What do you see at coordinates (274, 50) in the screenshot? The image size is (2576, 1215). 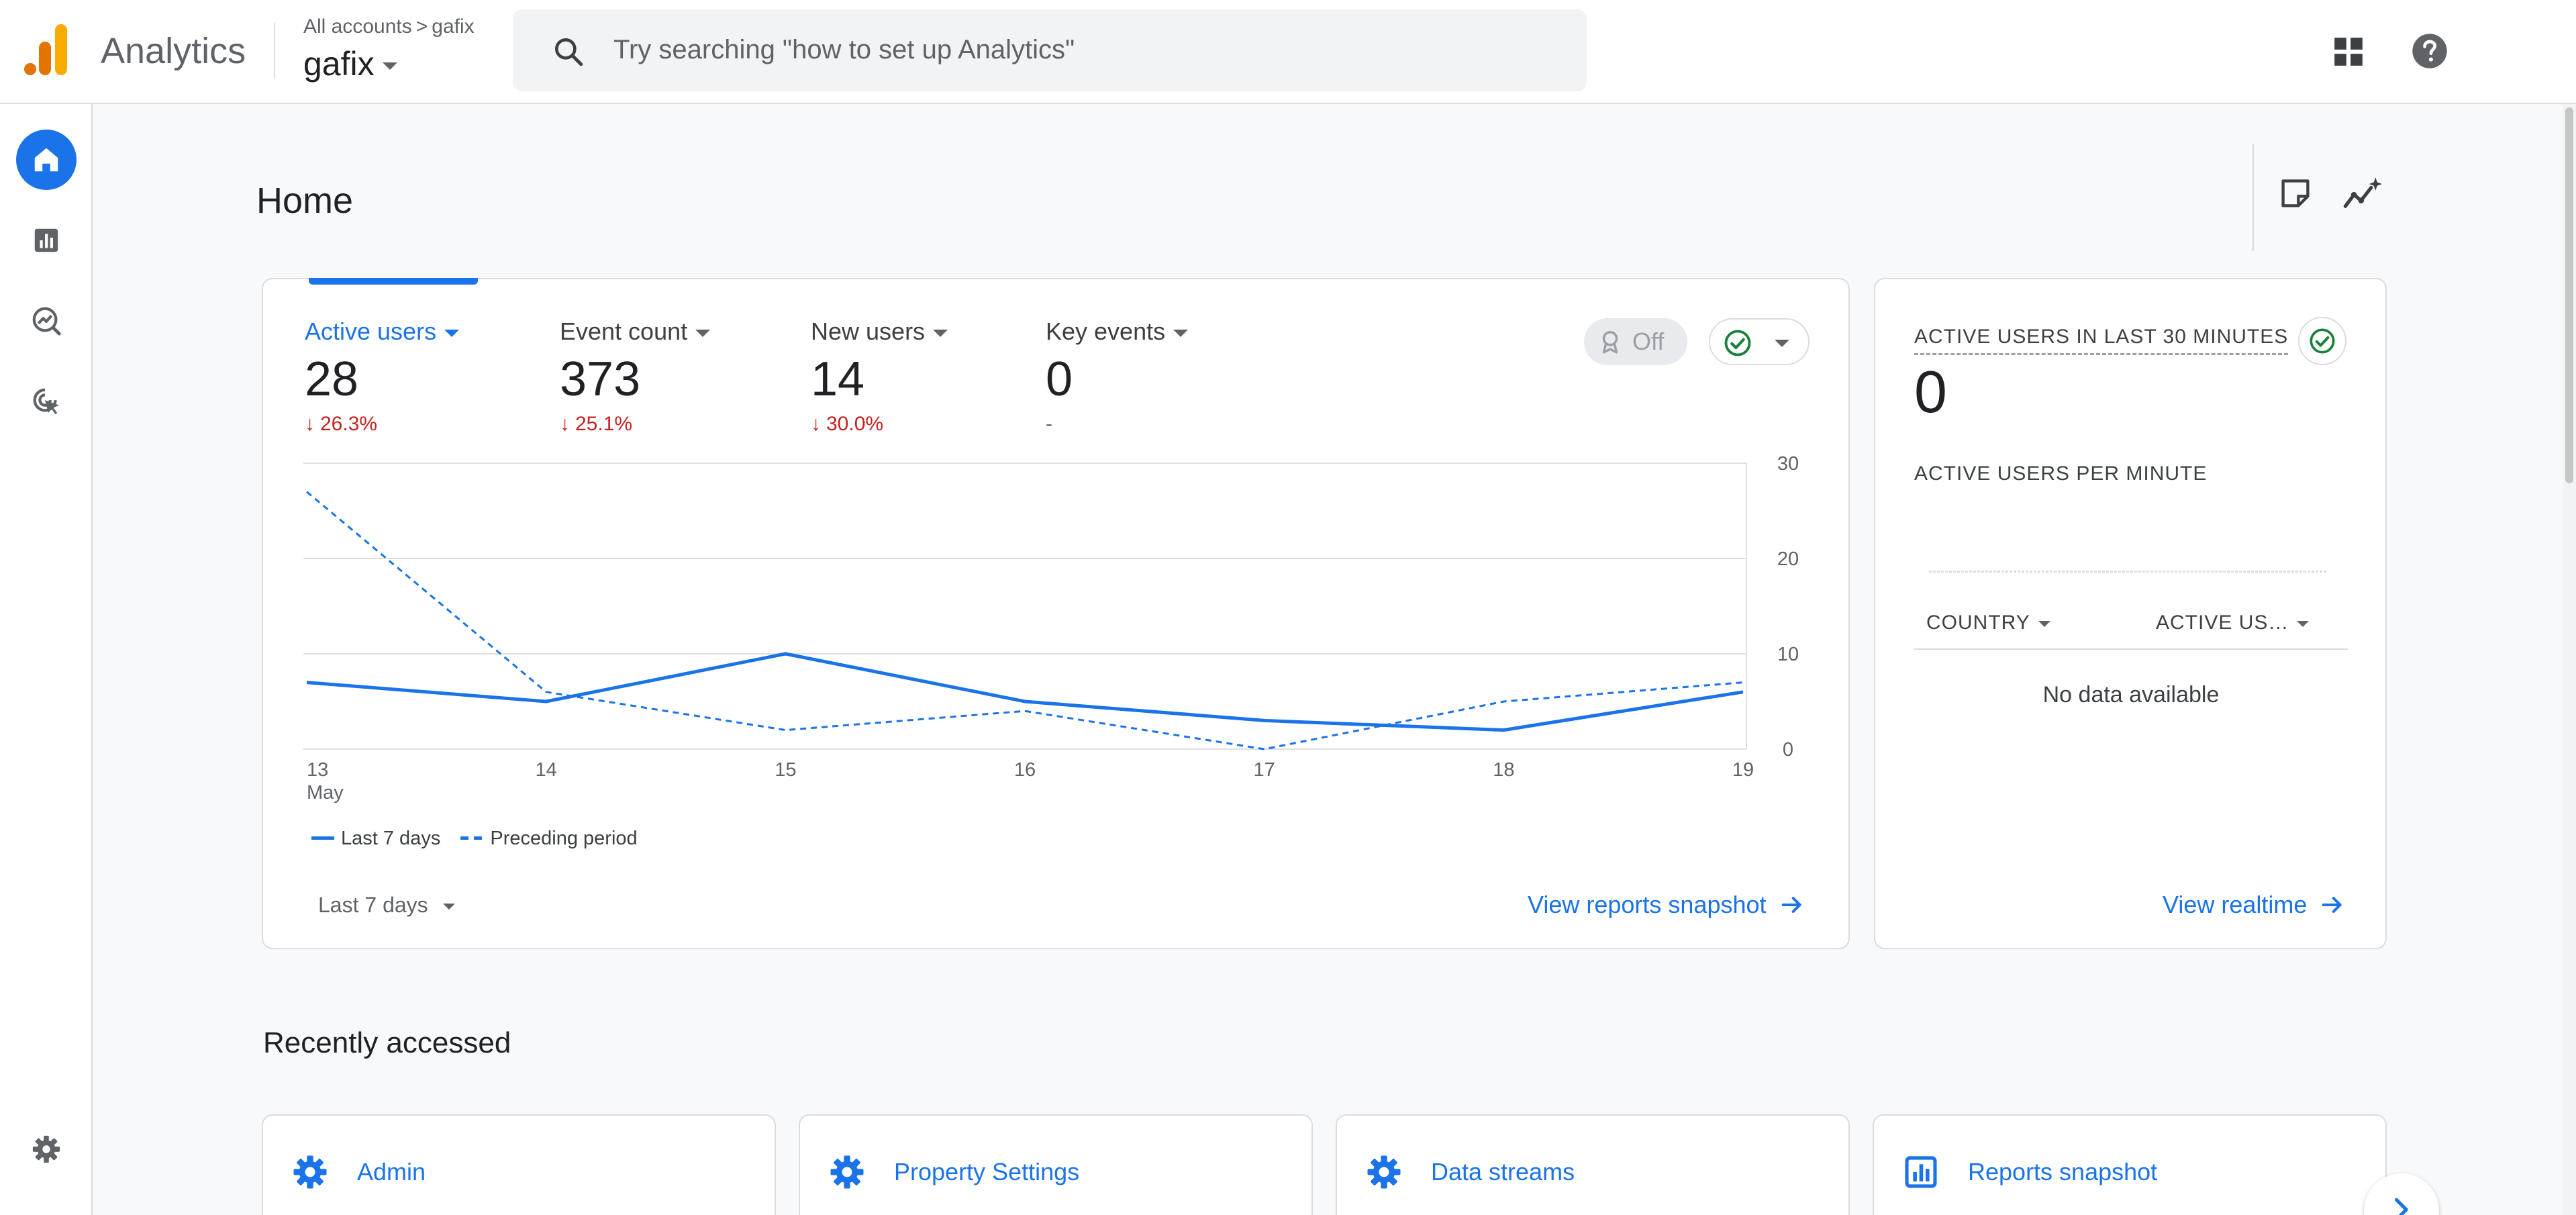 I see `title-divider` at bounding box center [274, 50].